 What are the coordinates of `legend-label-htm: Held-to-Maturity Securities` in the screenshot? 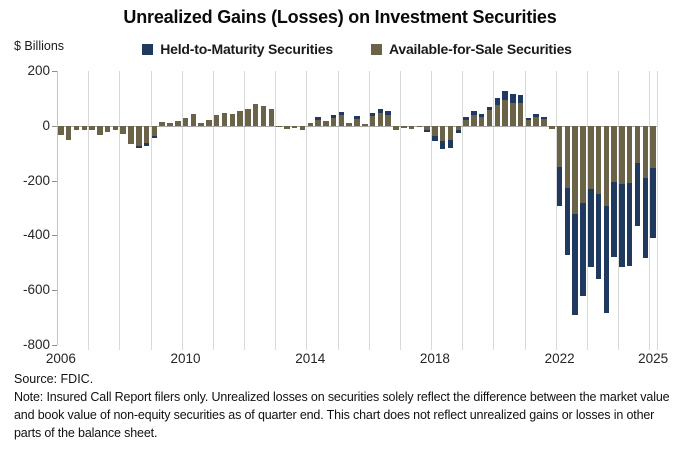 It's located at (246, 49).